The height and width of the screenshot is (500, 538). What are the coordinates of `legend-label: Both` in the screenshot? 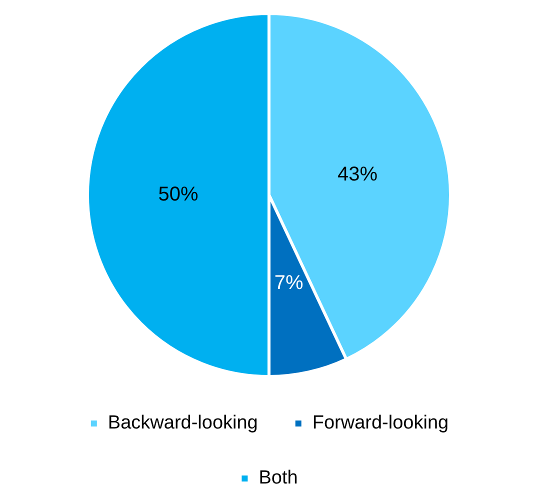 It's located at (278, 478).